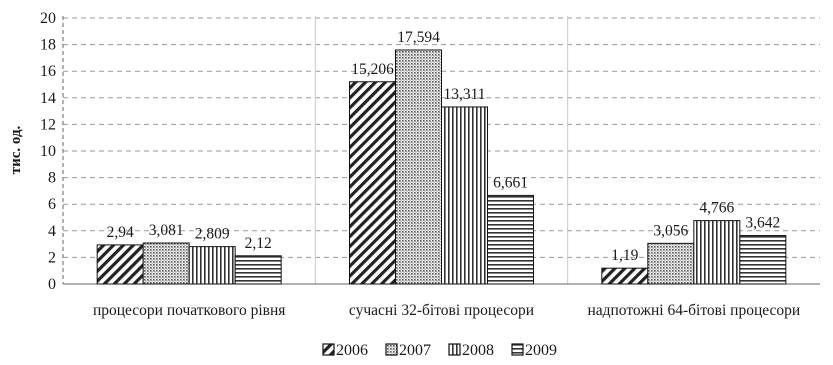 This screenshot has width=833, height=365. I want to click on legend-swatch-2007, so click(391, 349).